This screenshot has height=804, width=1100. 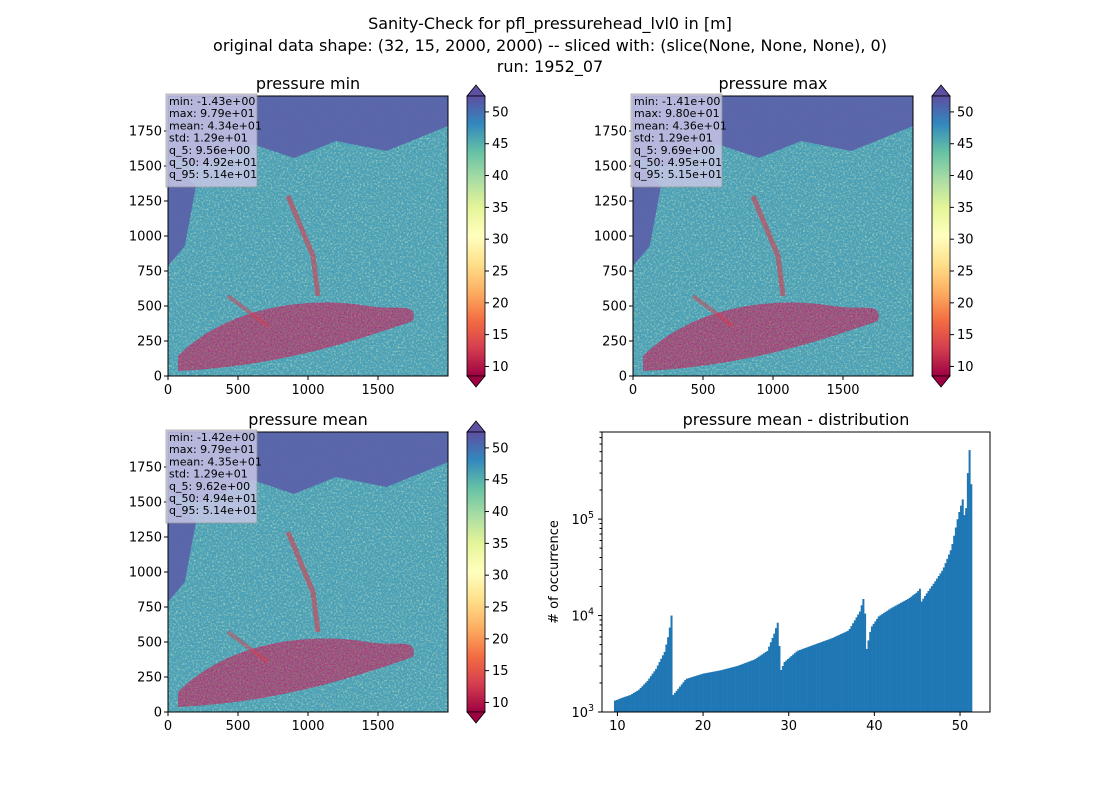 I want to click on stats-line: q_50: 4.95e+01, so click(x=678, y=162).